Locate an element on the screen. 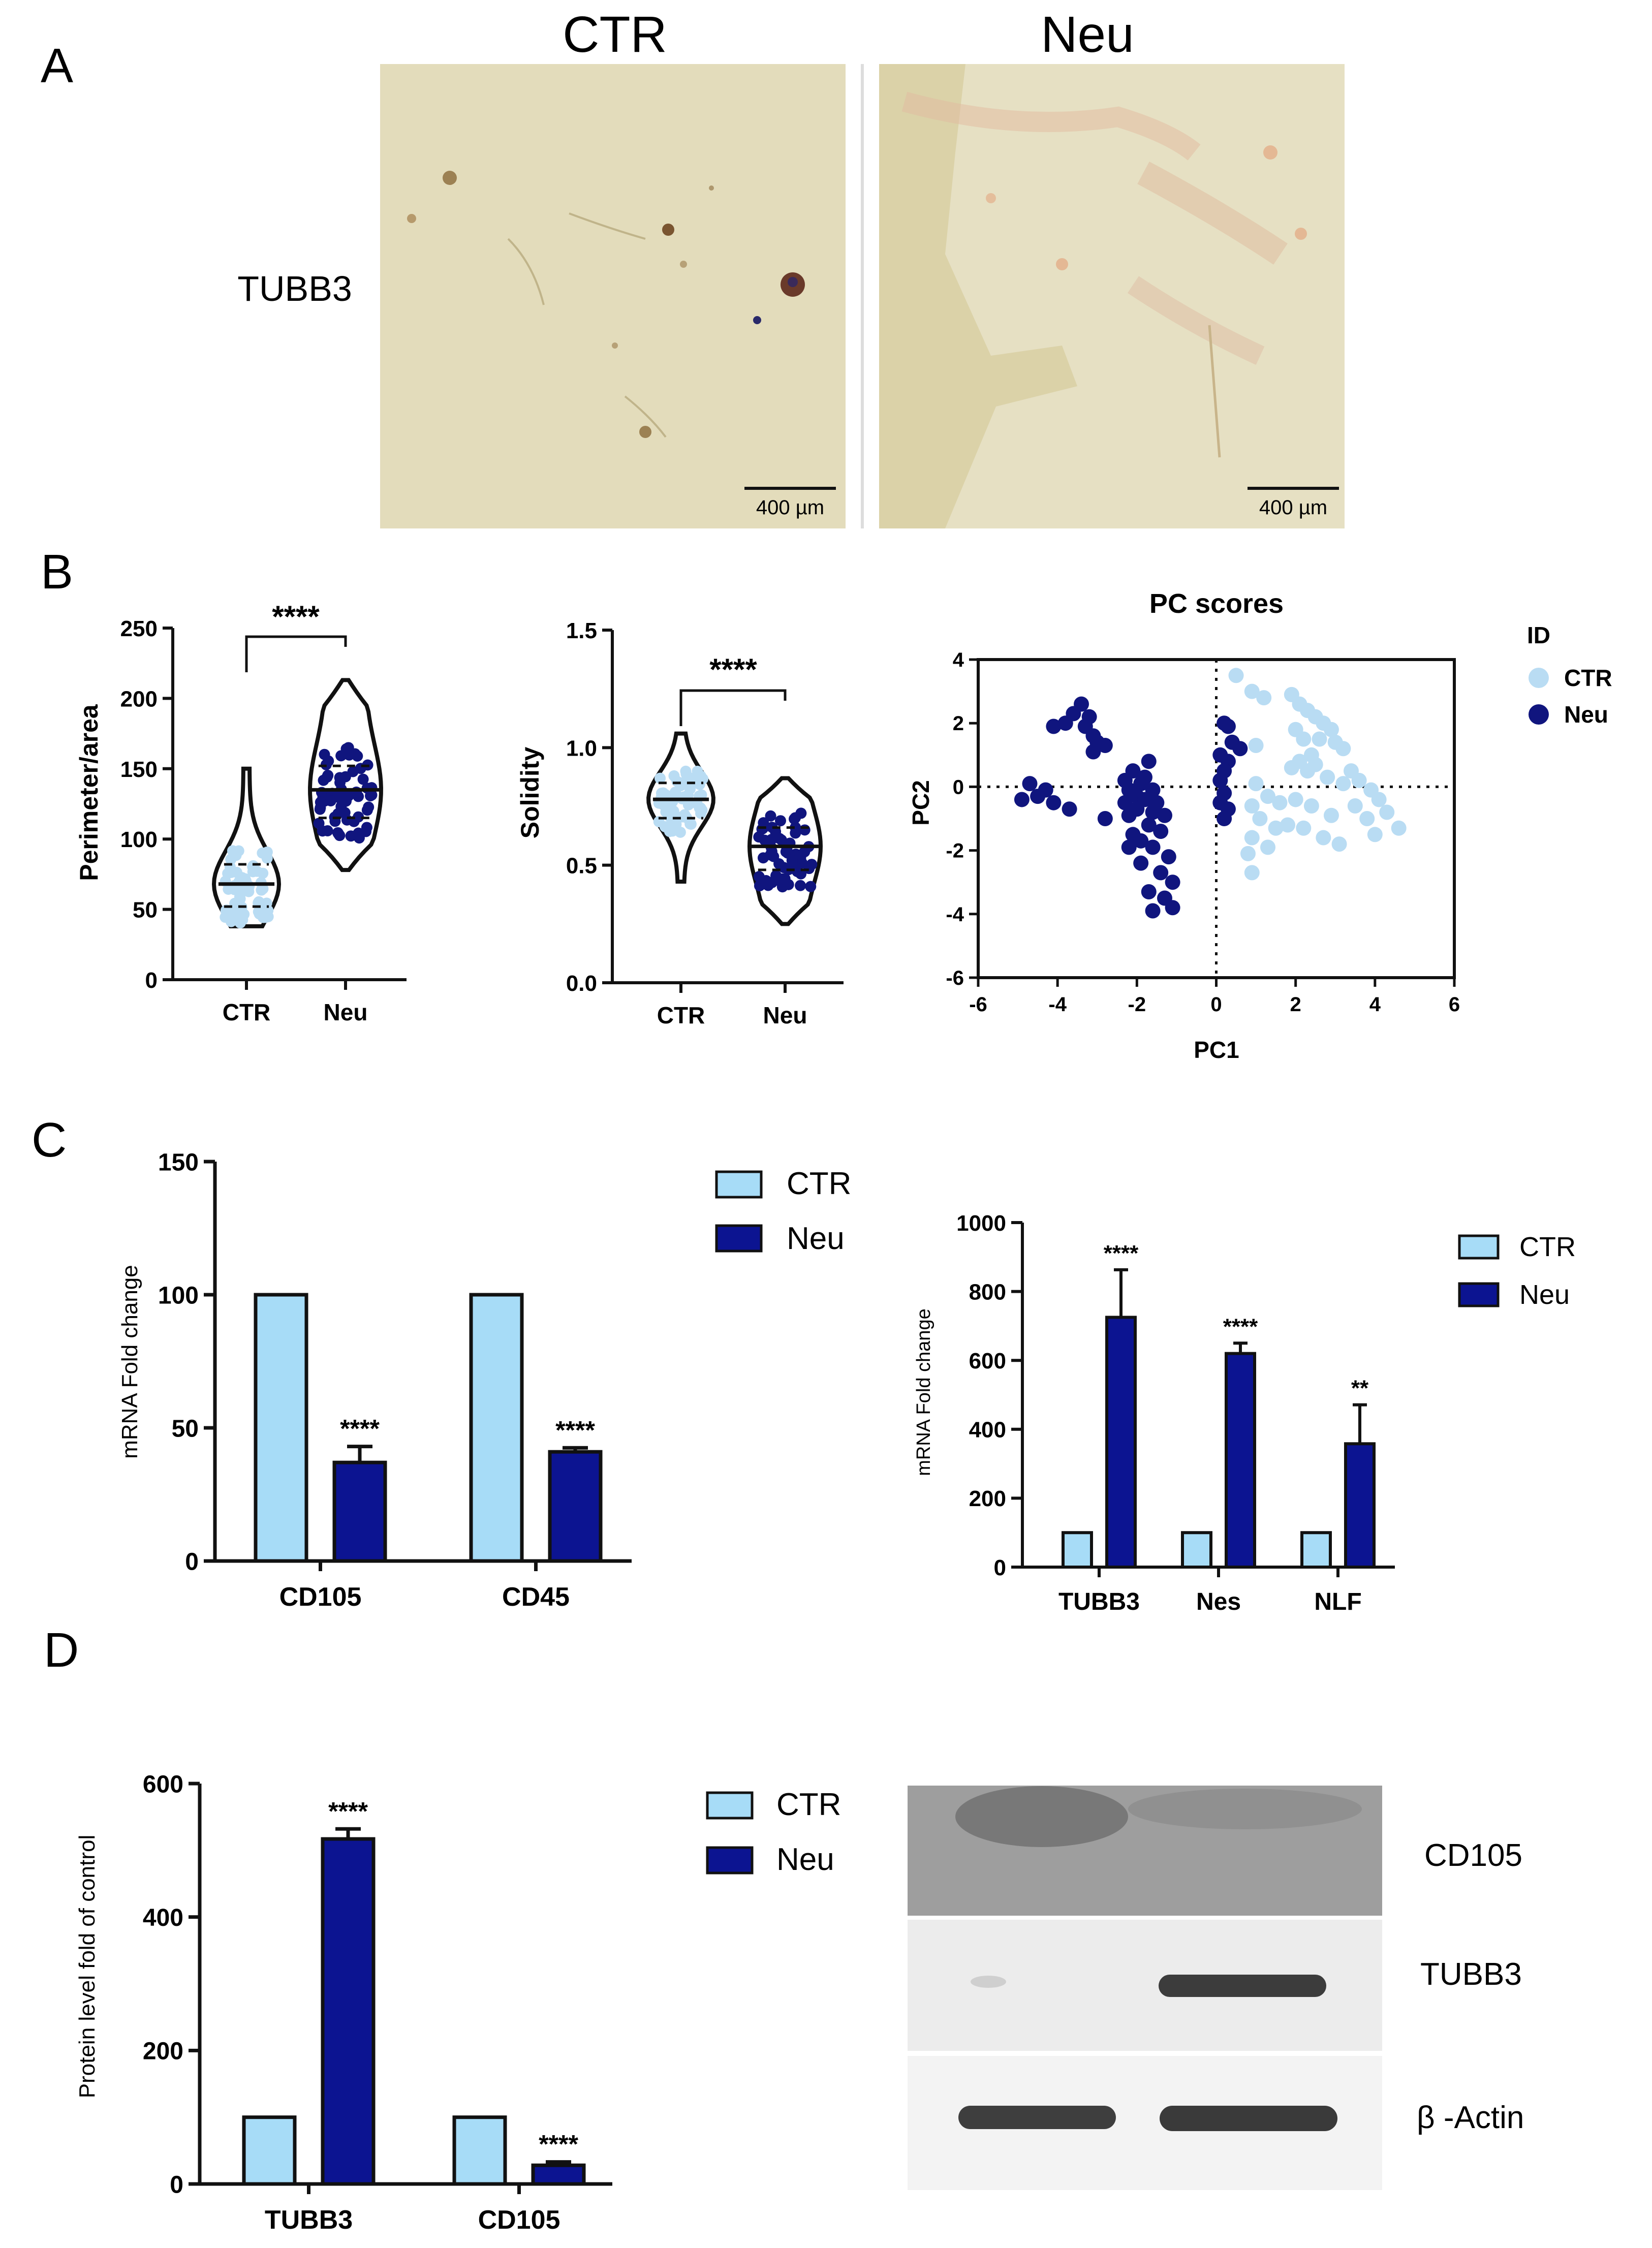 The width and height of the screenshot is (1652, 2248). B2-ytick-label: 1.0 is located at coordinates (581, 748).